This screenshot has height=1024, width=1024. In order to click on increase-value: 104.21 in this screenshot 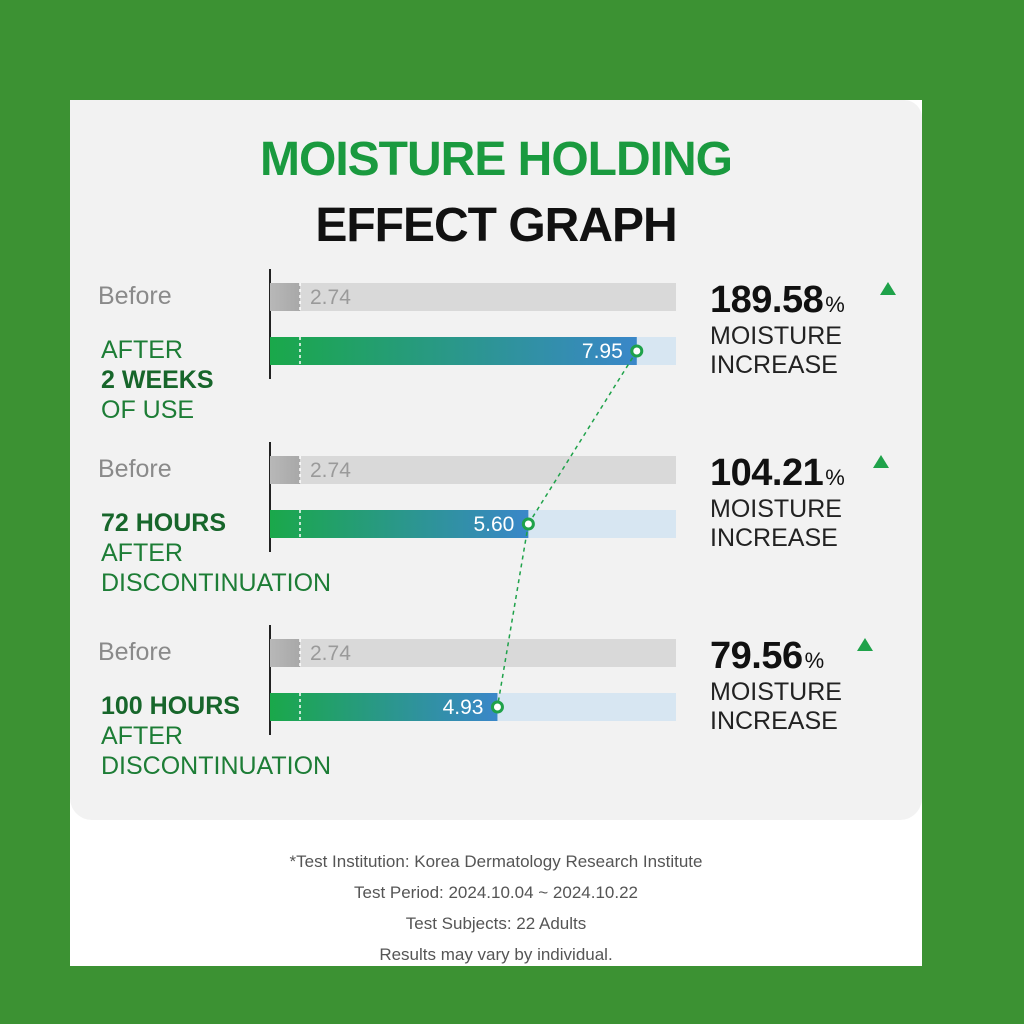, I will do `click(767, 473)`.